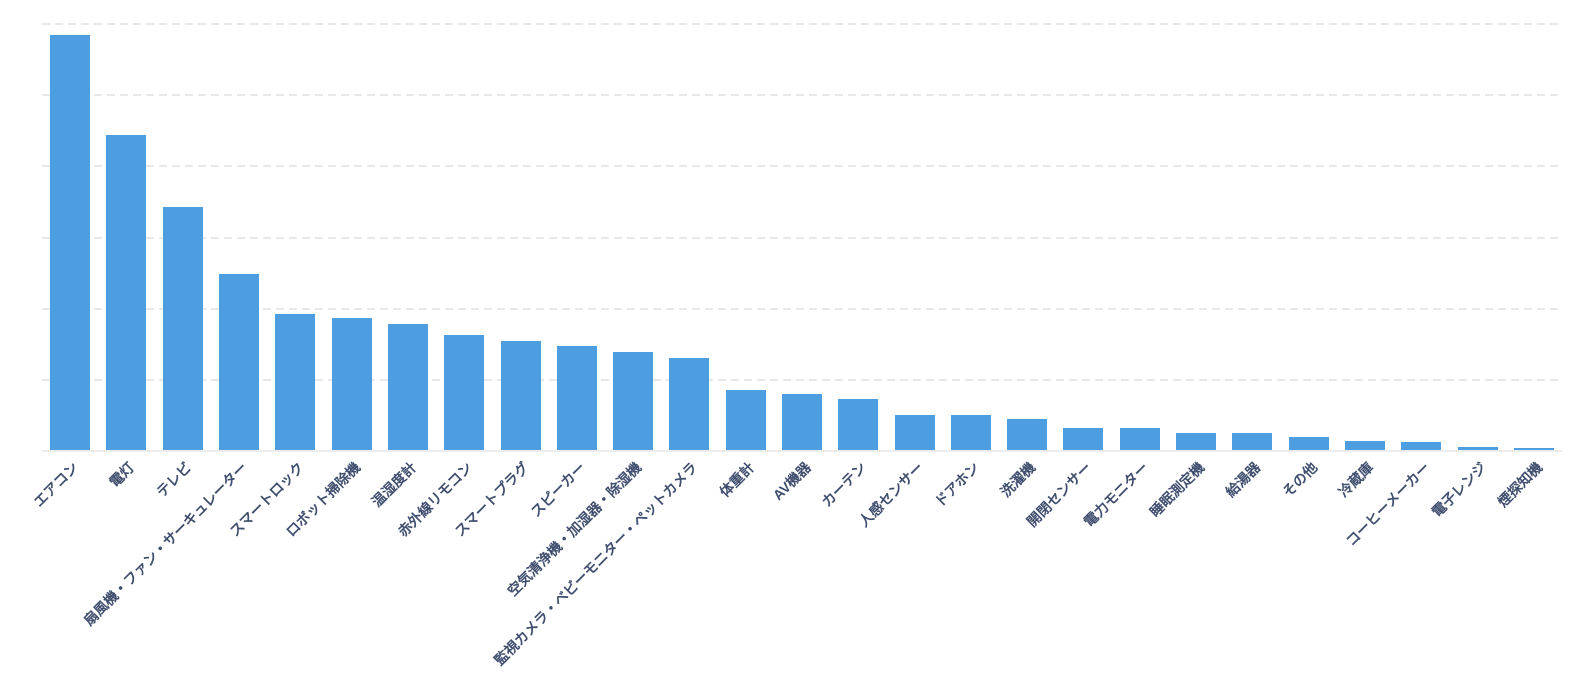 This screenshot has height=697, width=1591. I want to click on x-axis-label: 給湯器, so click(1243, 480).